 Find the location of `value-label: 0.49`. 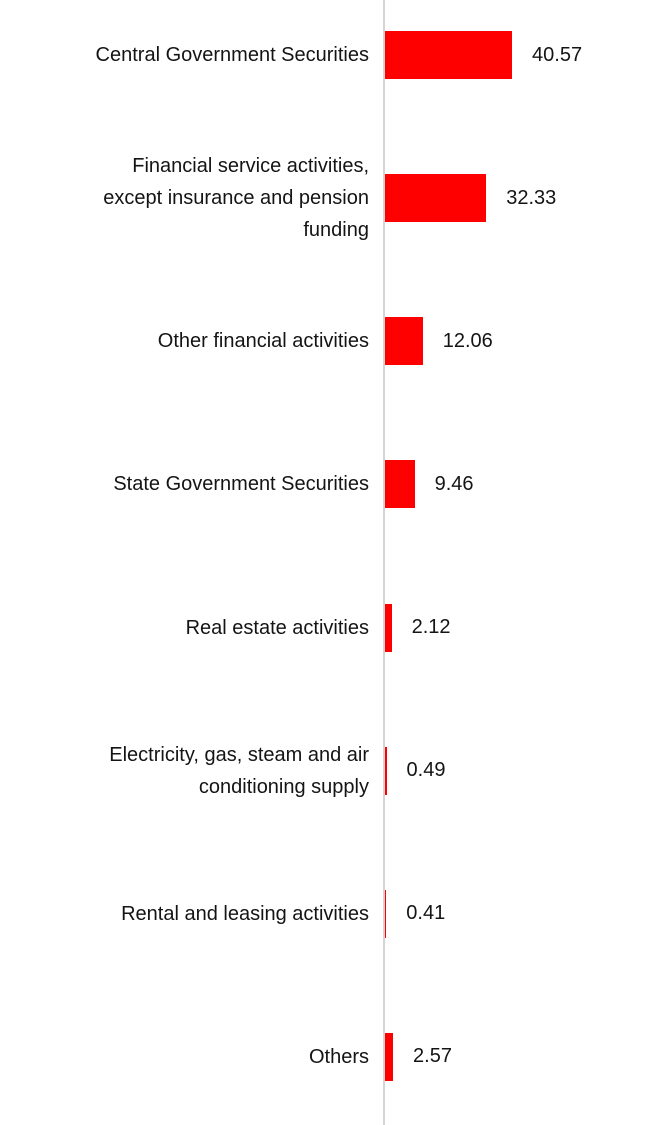

value-label: 0.49 is located at coordinates (426, 770).